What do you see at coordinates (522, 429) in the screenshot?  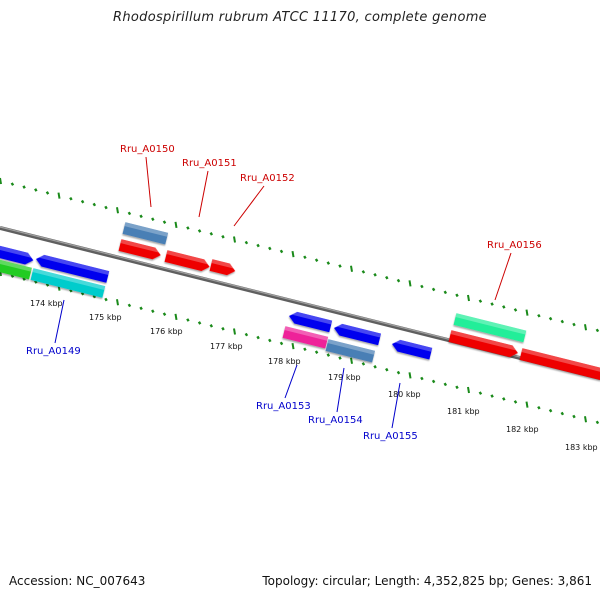 I see `tick-label: 182 kbp` at bounding box center [522, 429].